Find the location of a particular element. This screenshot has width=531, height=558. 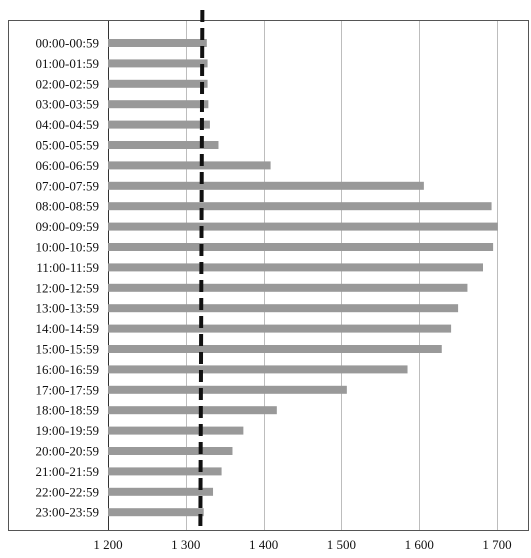

category-label: 13:00-13:59 is located at coordinates (67, 308).